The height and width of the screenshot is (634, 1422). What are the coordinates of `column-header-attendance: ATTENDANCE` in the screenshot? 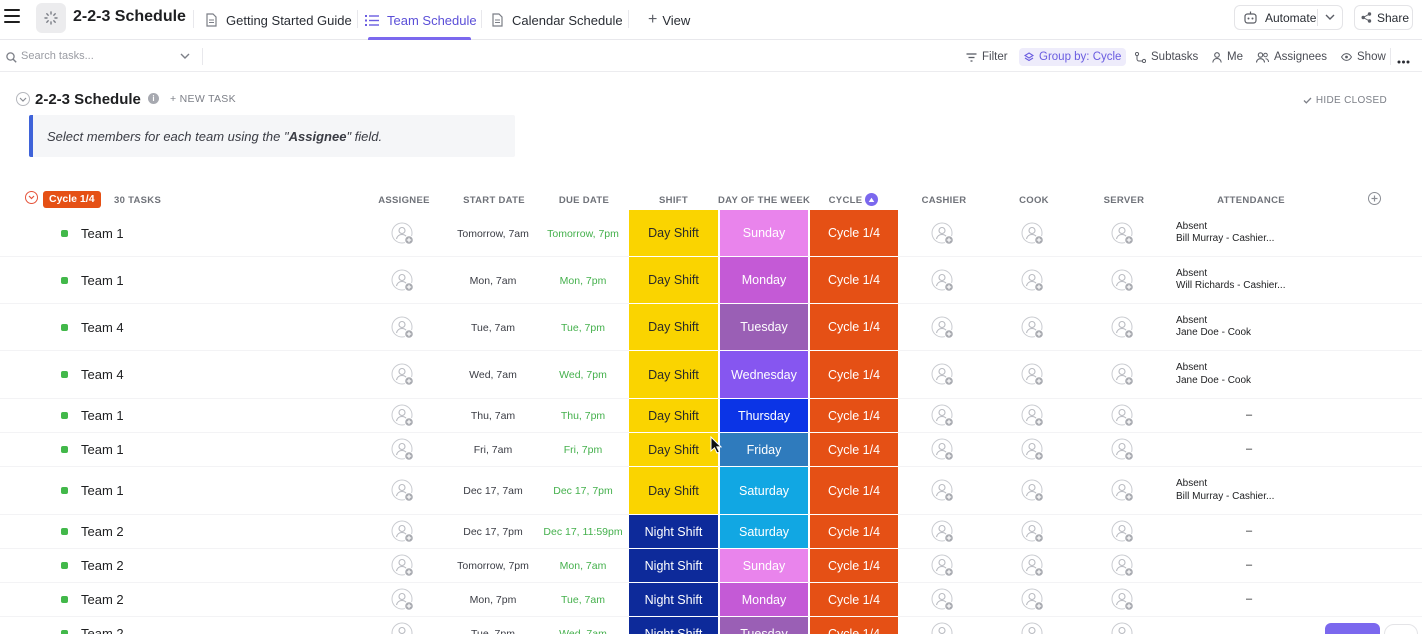 It's located at (1251, 200).